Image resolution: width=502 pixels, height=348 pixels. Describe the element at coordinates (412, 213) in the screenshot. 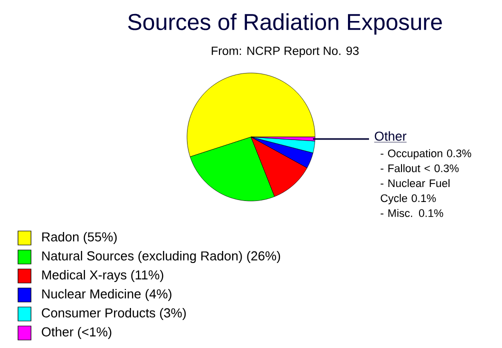

I see `text: - Misc. 0.1%` at that location.